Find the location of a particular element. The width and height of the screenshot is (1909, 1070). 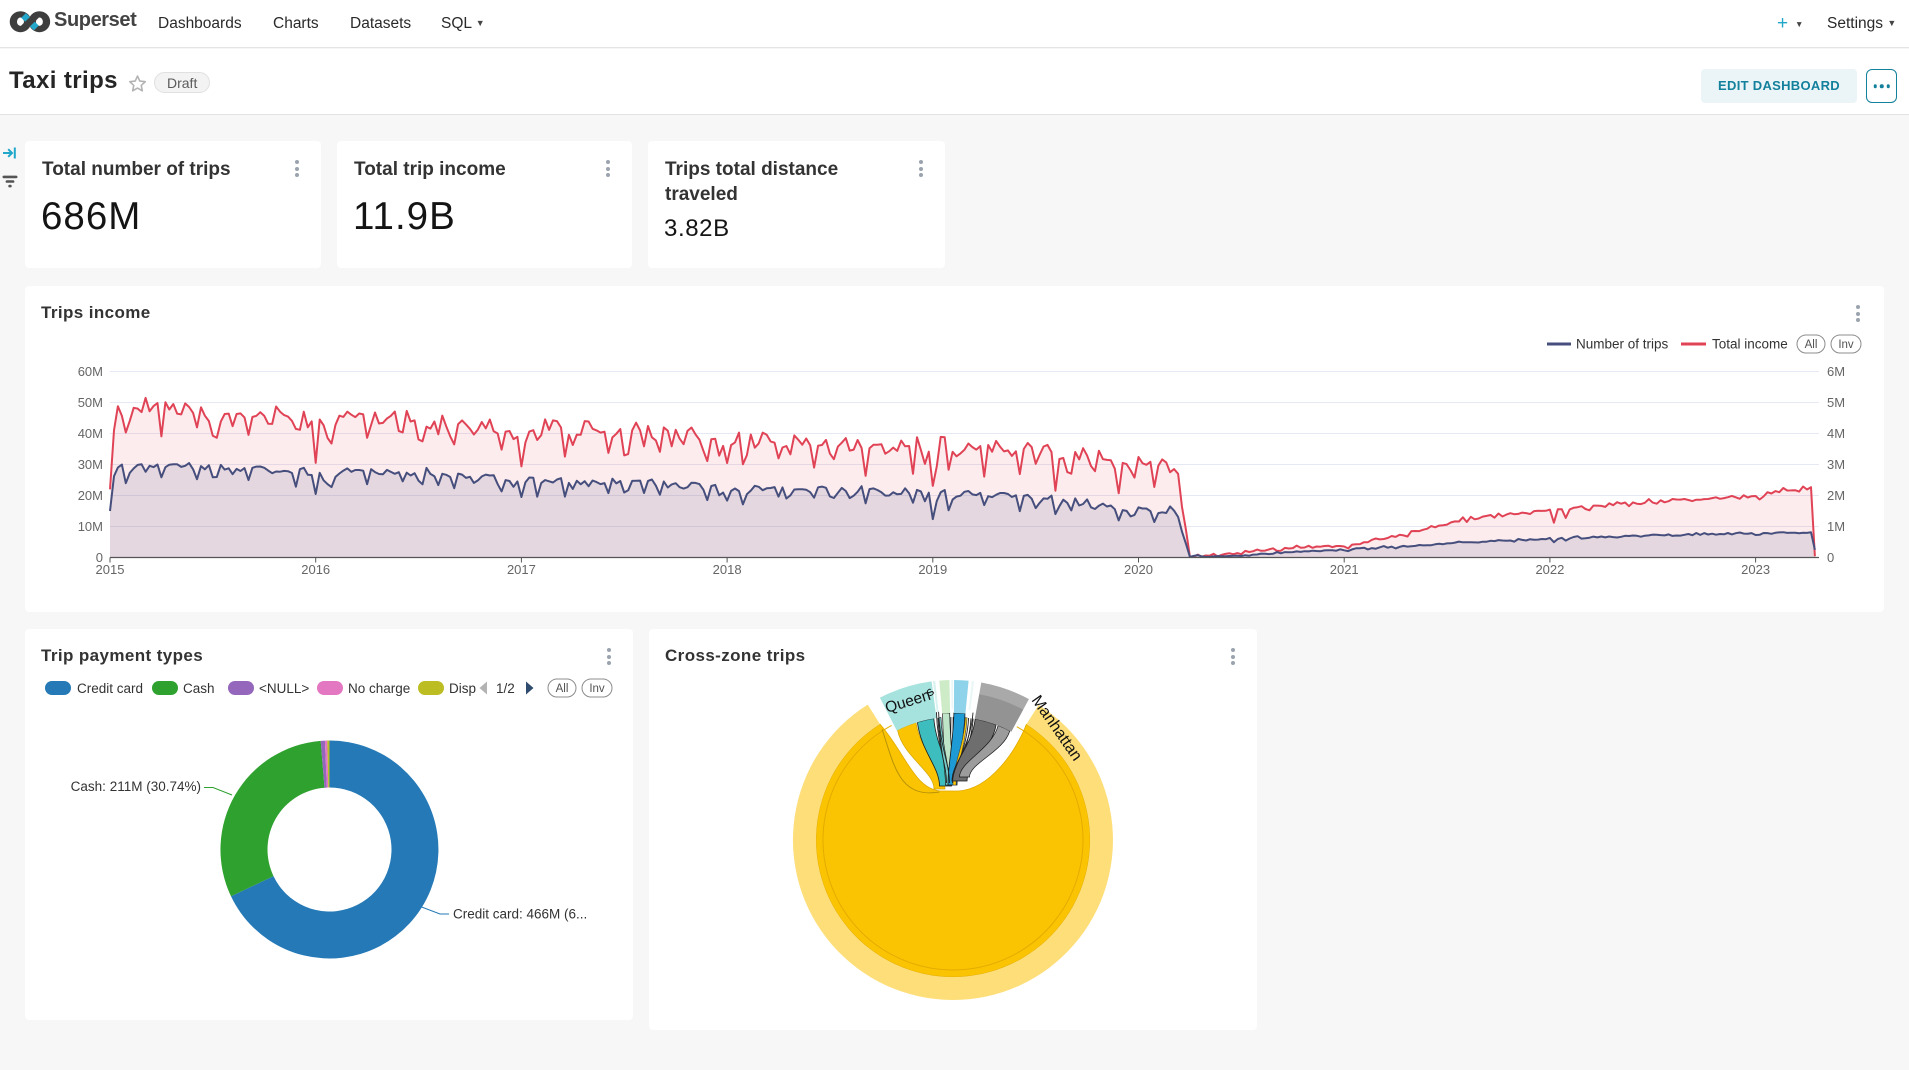

svg-text: 20M is located at coordinates (90, 495).